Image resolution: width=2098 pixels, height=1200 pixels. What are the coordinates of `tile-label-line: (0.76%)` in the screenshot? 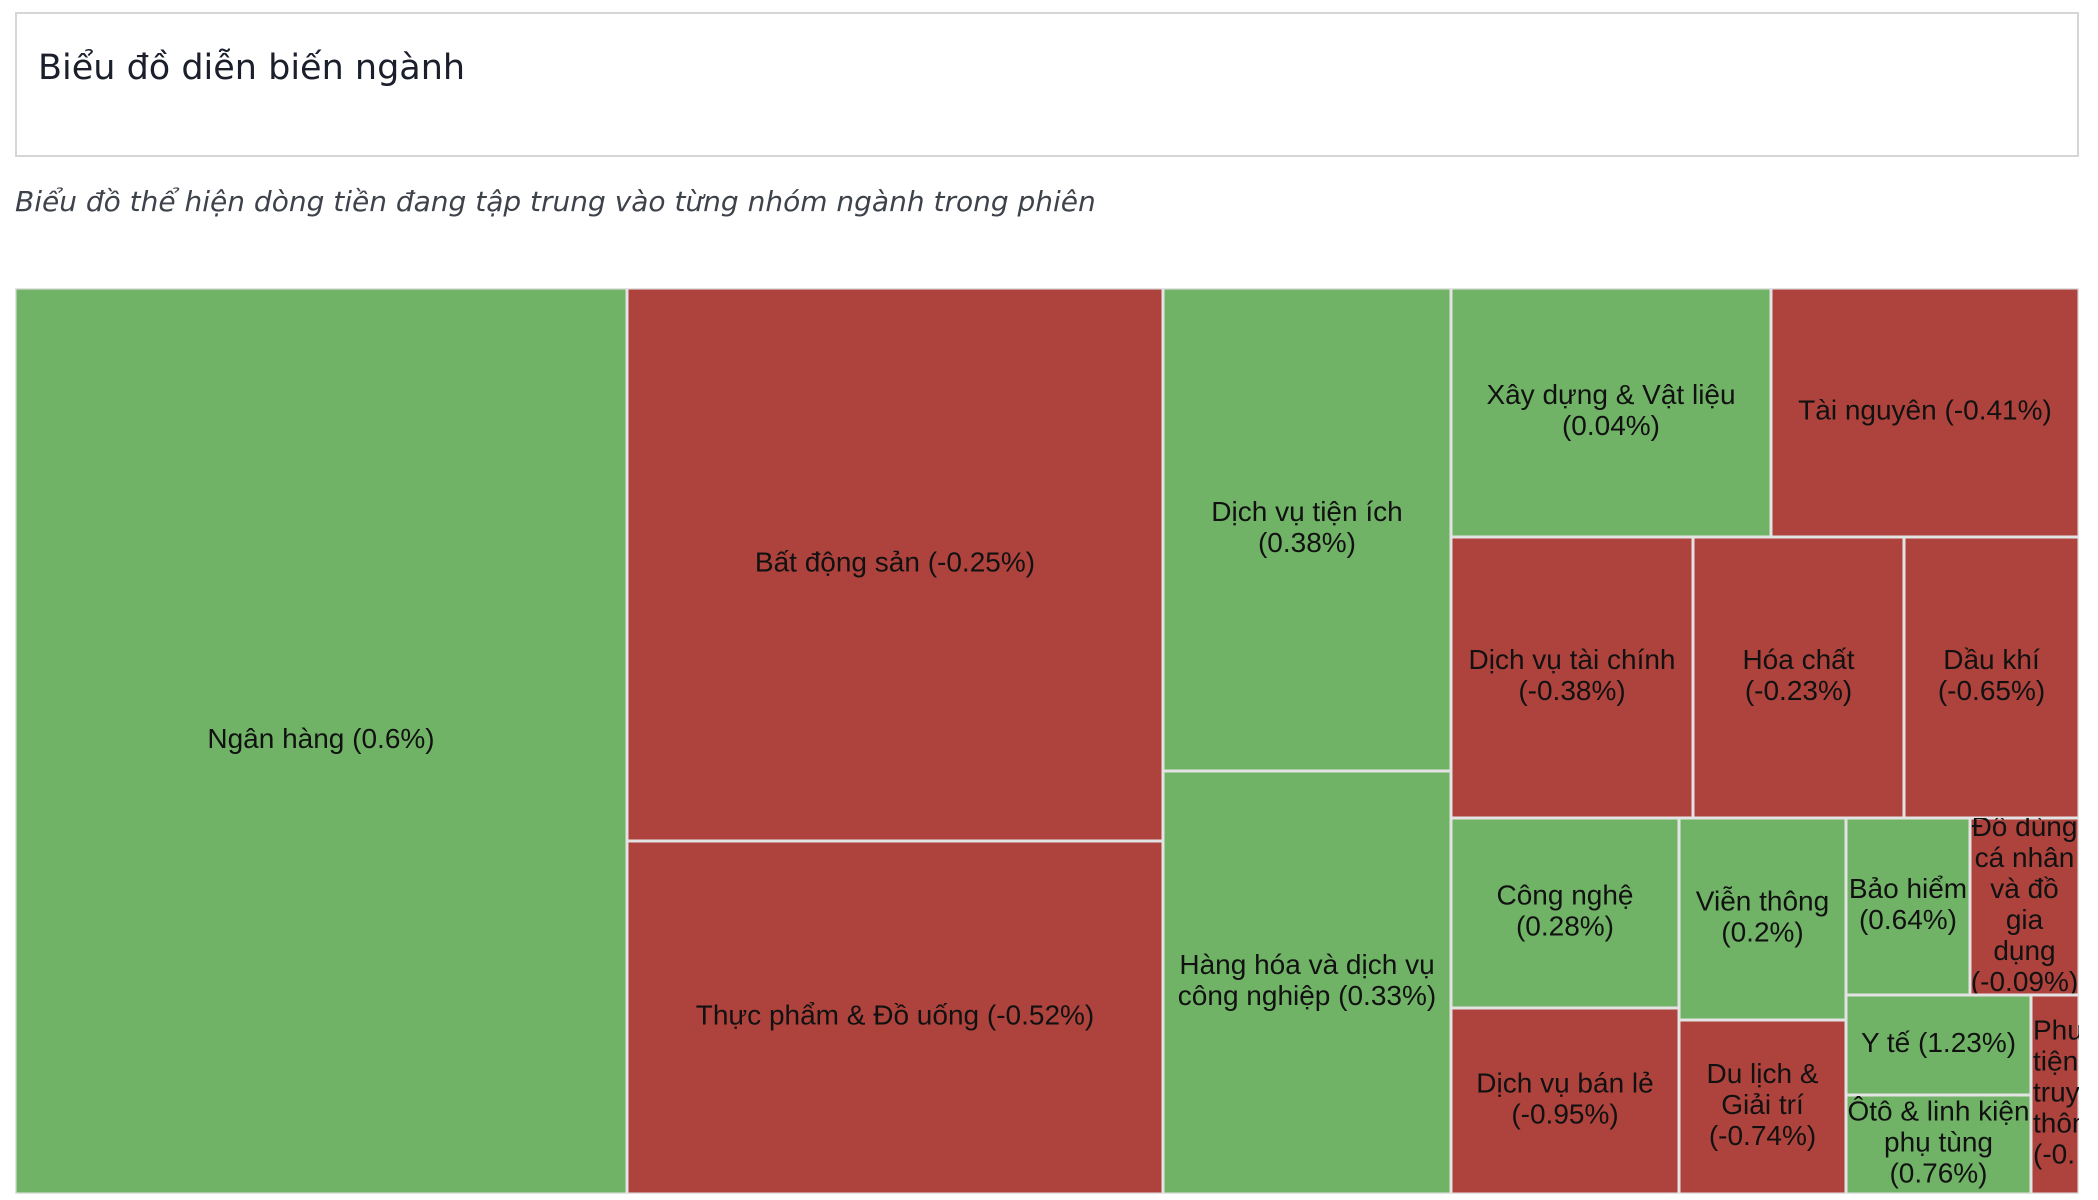 It's located at (1938, 1173).